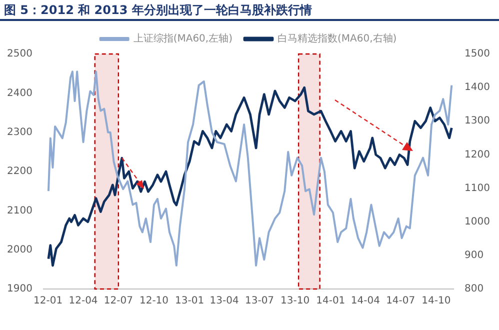  I want to click on y-tick-label: 2200, so click(19, 172).